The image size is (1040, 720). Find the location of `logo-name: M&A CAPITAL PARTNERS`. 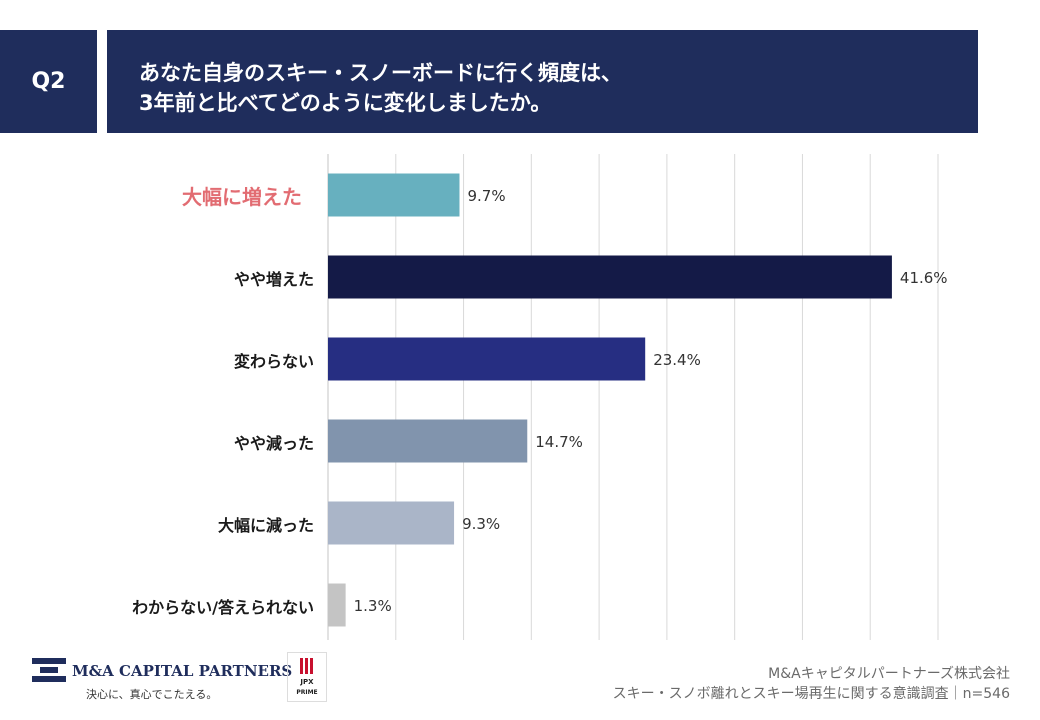

logo-name: M&A CAPITAL PARTNERS is located at coordinates (182, 671).